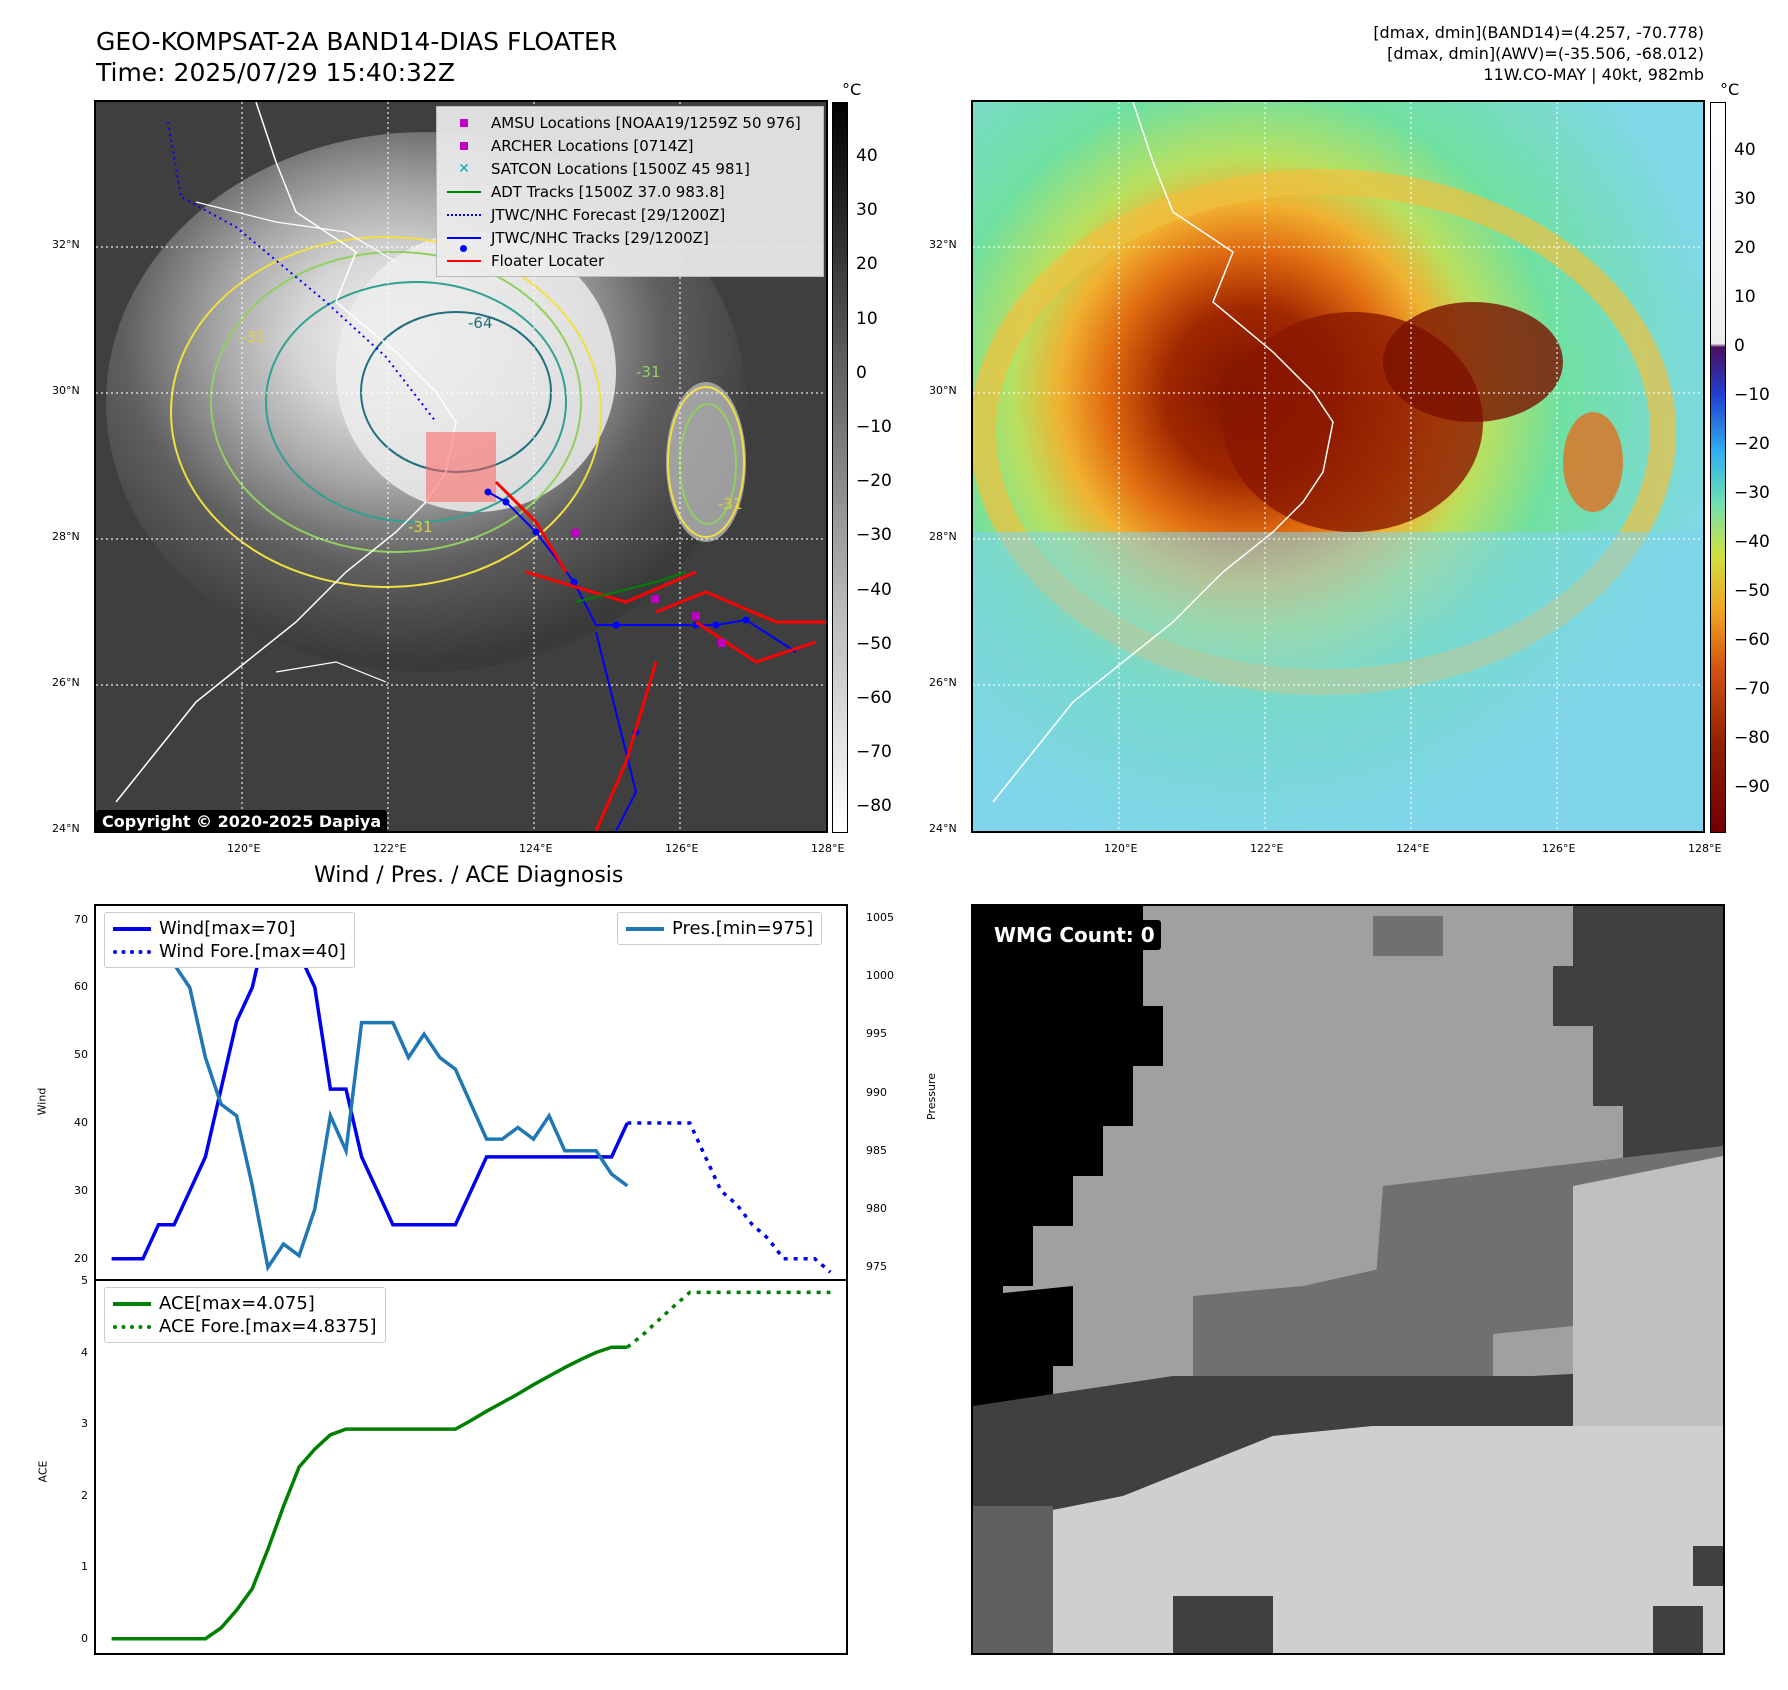 The height and width of the screenshot is (1690, 1788). Describe the element at coordinates (84, 1567) in the screenshot. I see `axis-tick-label: 1` at that location.